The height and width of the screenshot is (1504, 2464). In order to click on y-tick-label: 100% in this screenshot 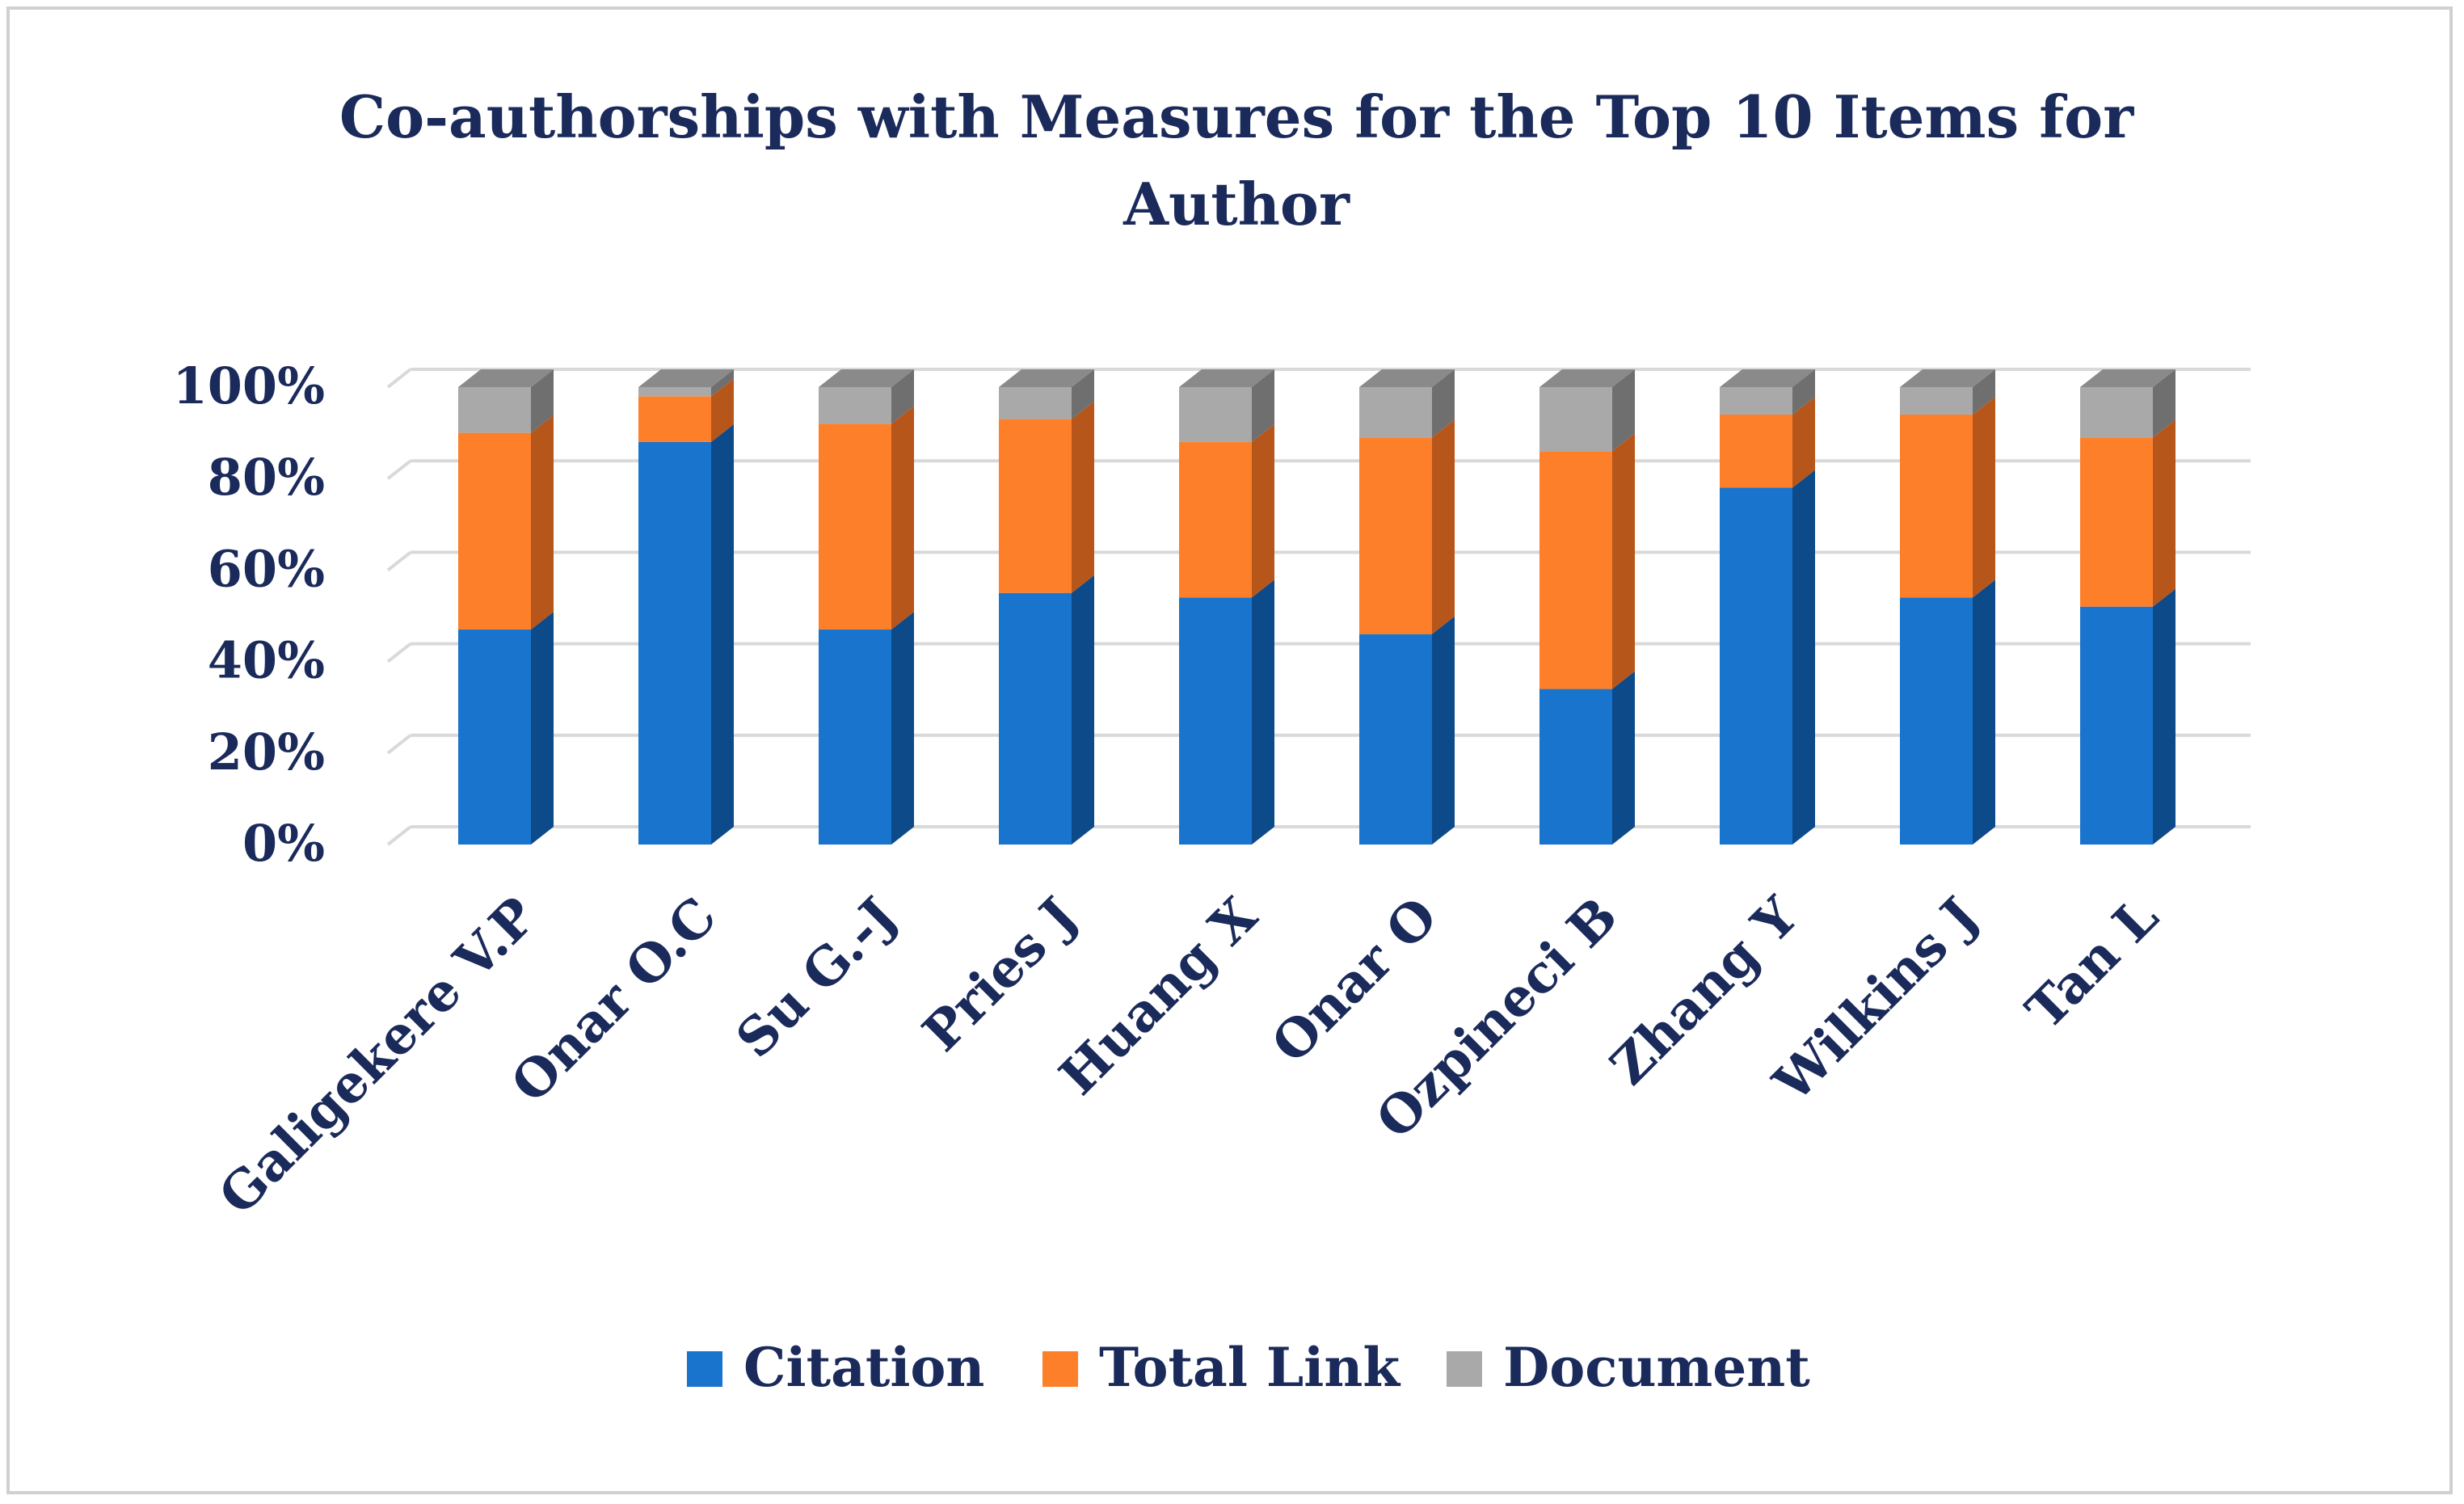, I will do `click(249, 386)`.